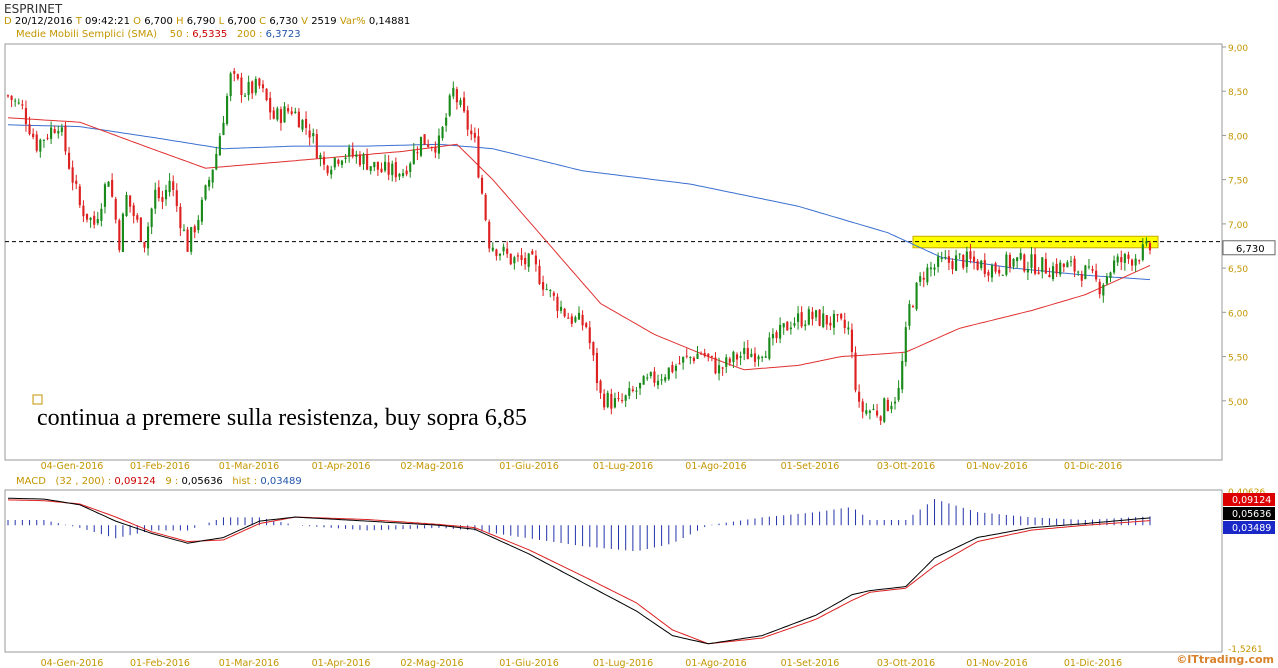 Image resolution: width=1278 pixels, height=668 pixels. I want to click on last-price-box, so click(1249, 248).